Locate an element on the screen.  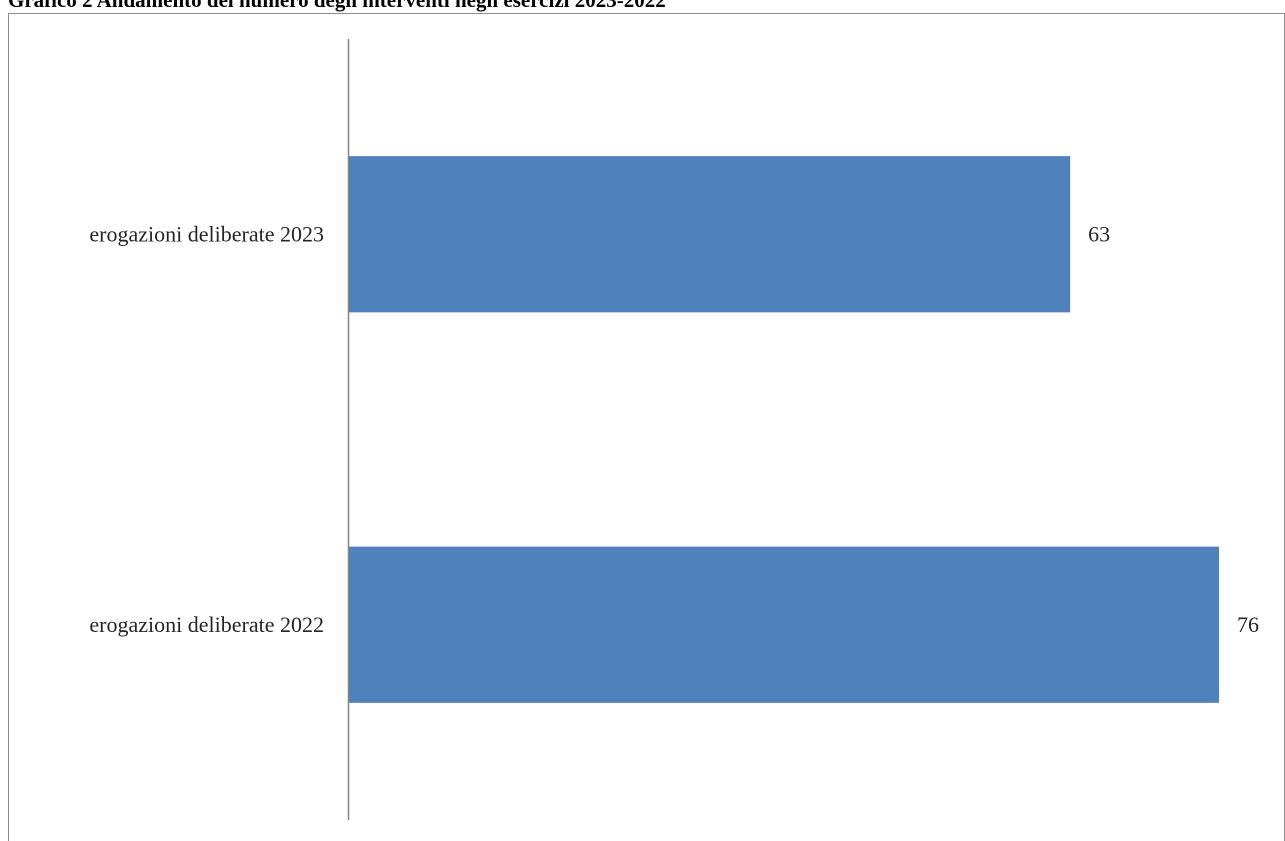
value-label-2: 76 is located at coordinates (1248, 624).